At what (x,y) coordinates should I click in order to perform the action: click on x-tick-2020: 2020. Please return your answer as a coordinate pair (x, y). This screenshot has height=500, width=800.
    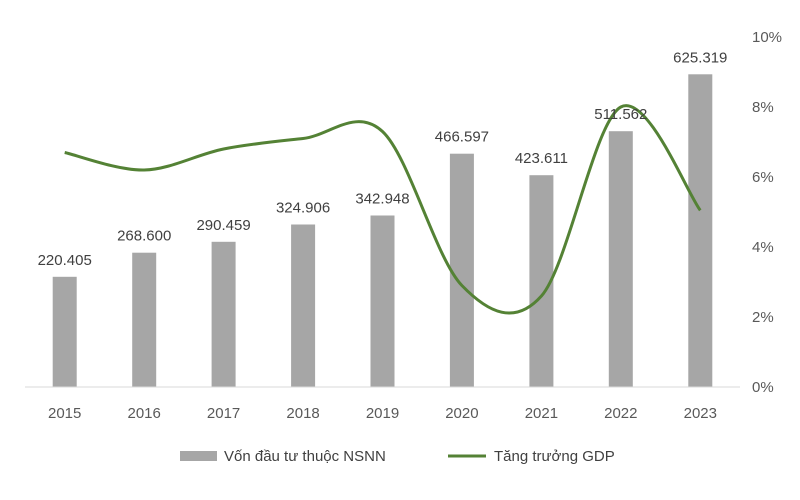
    Looking at the image, I should click on (461, 413).